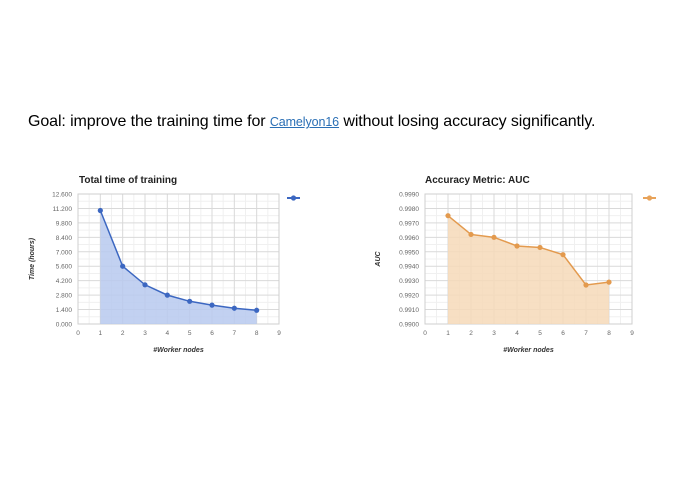 This screenshot has height=494, width=695. I want to click on y-tick-label: 2.800, so click(64, 296).